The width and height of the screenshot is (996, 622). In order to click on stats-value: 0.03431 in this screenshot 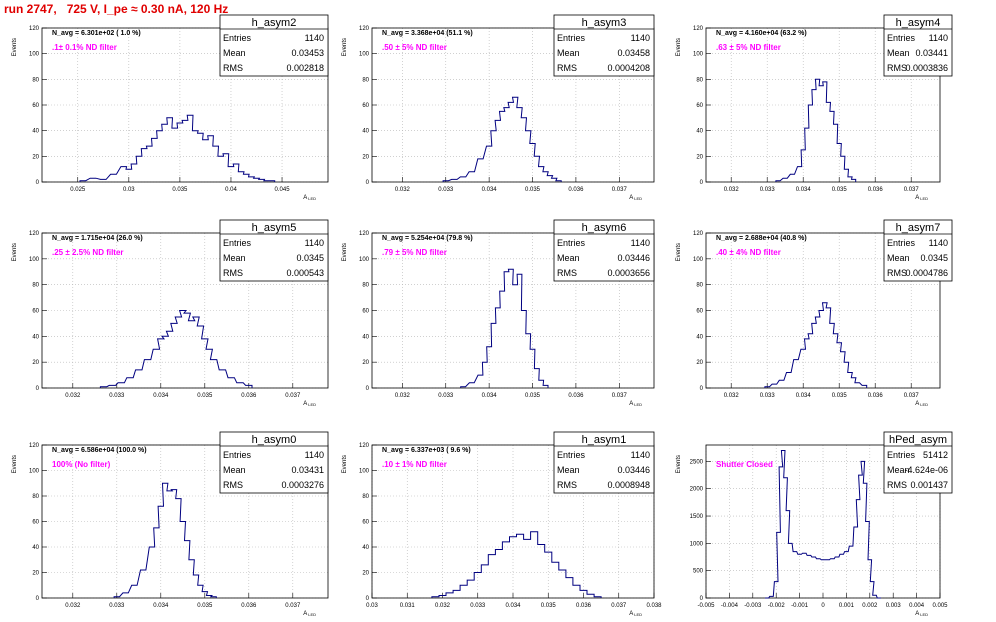, I will do `click(307, 470)`.